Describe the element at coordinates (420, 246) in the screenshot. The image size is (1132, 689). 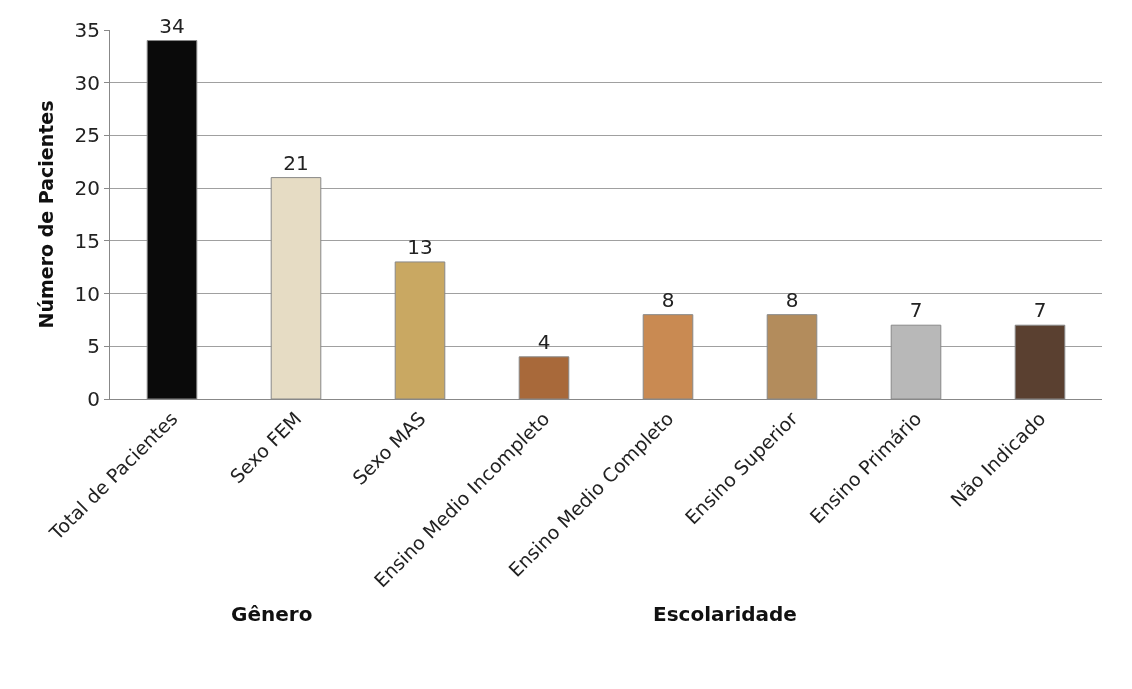
I see `data-label: 13` at that location.